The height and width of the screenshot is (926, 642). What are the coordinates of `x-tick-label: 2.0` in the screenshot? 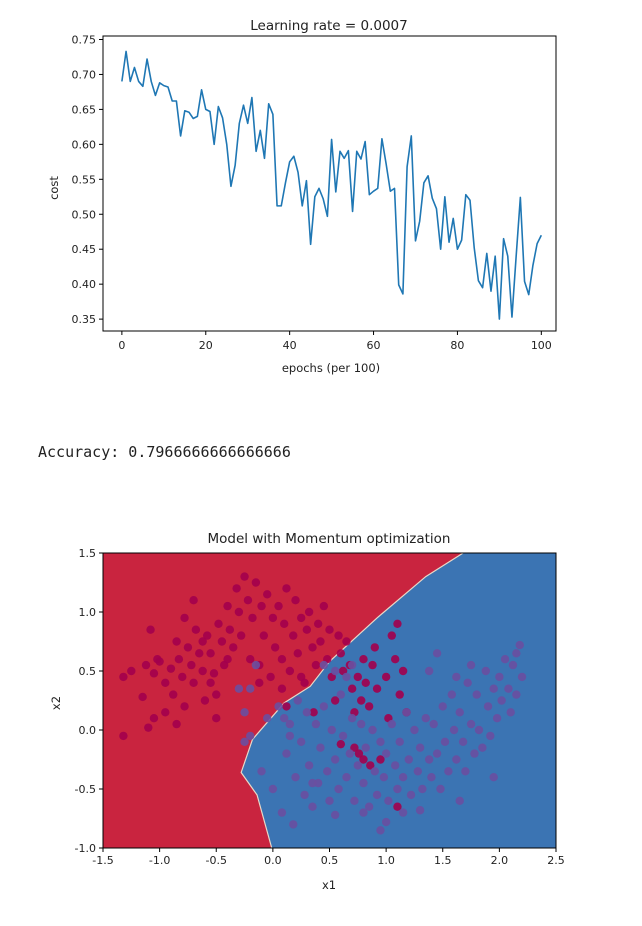 It's located at (500, 860).